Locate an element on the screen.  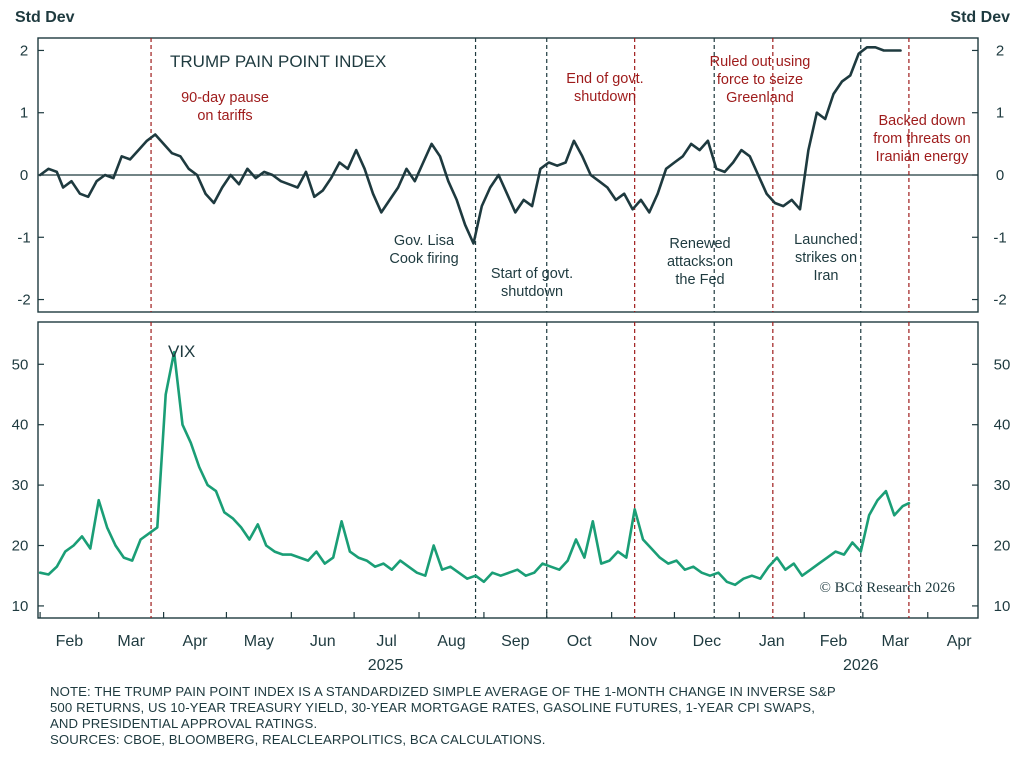
vix-ytick-label-right: 10 is located at coordinates (1002, 606).